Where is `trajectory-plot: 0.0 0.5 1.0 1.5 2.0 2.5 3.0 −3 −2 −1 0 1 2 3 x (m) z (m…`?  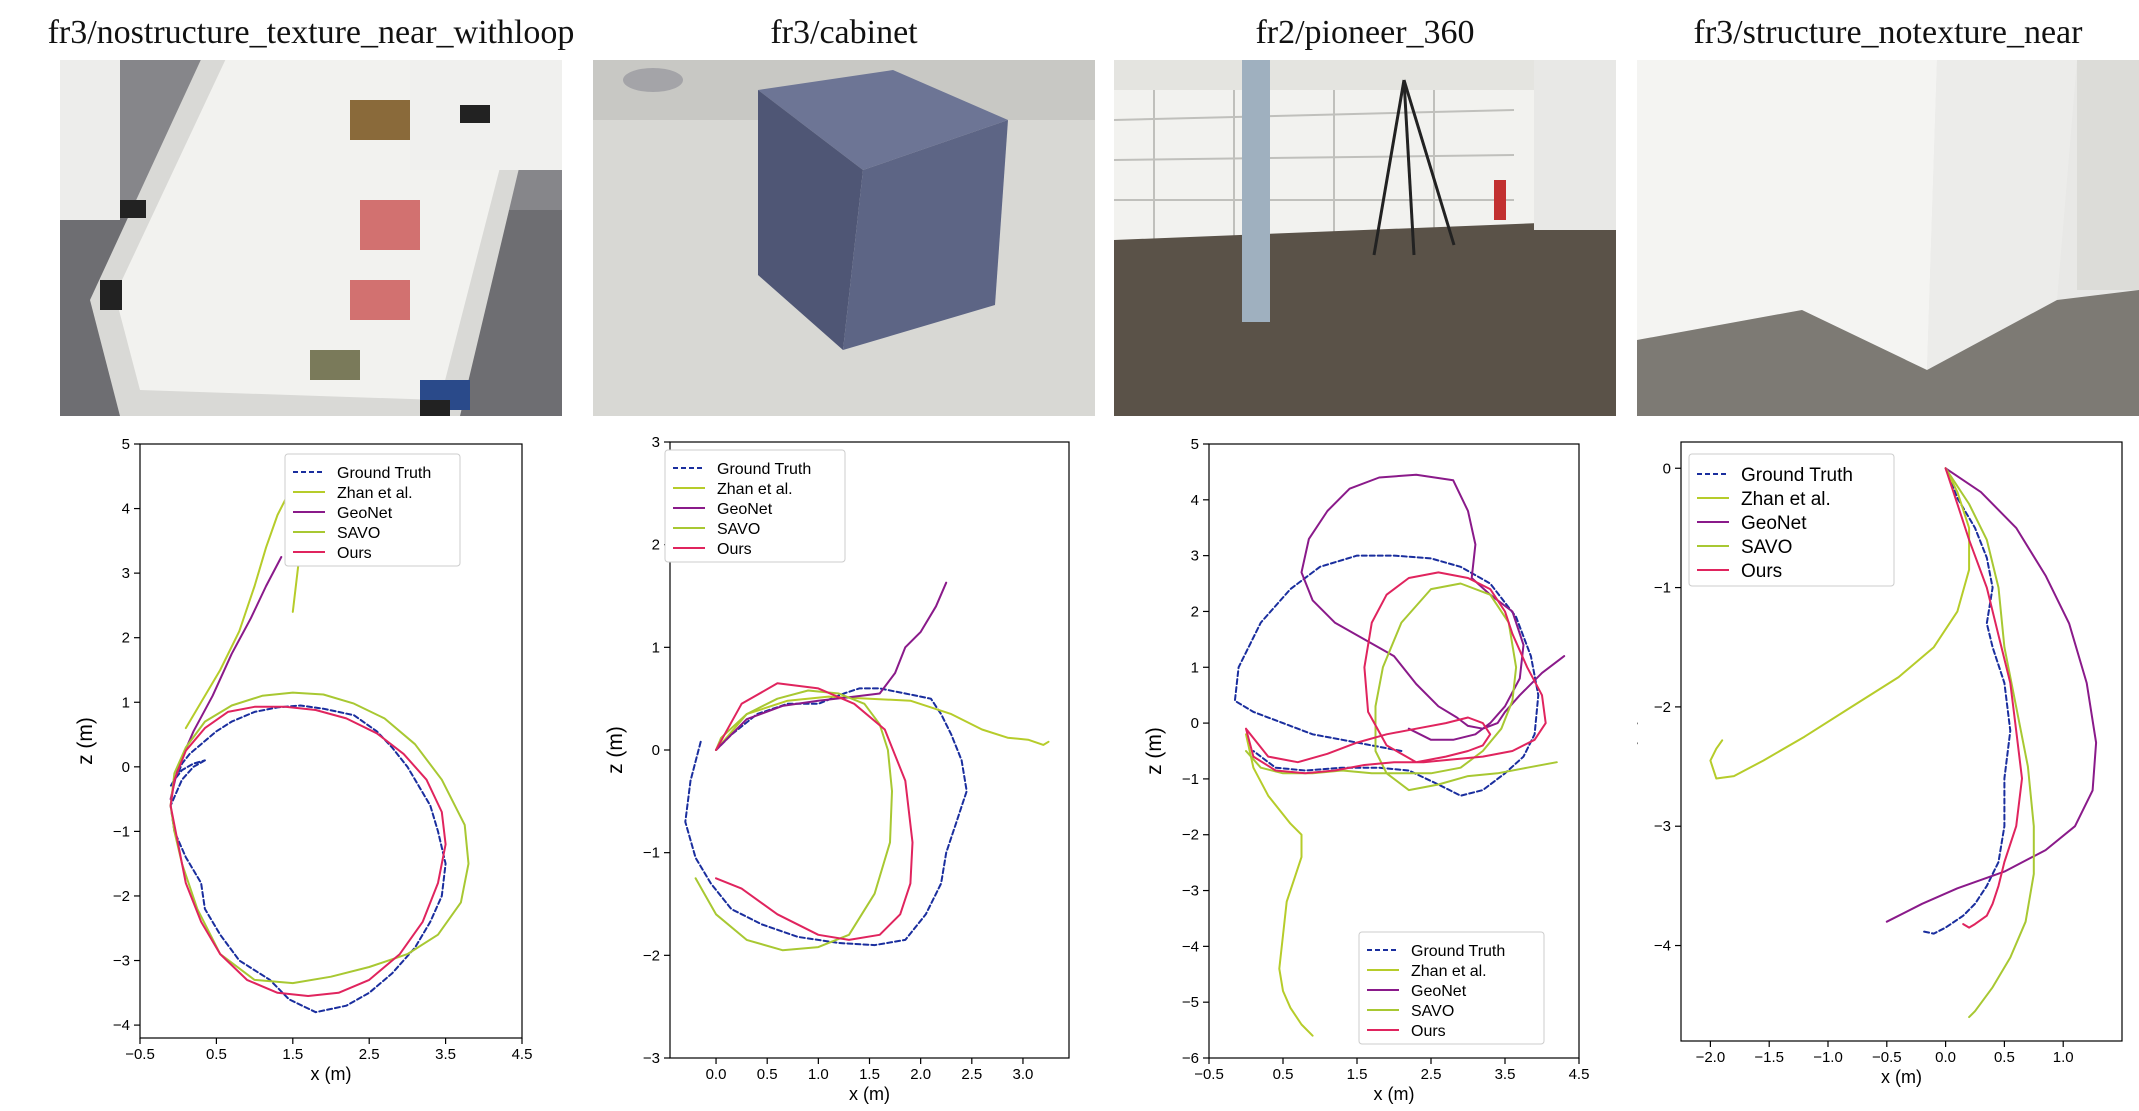 trajectory-plot: 0.0 0.5 1.0 1.5 2.0 2.5 3.0 −3 −2 −1 0 1 2 3 x (m) z (m… is located at coordinates (837, 769).